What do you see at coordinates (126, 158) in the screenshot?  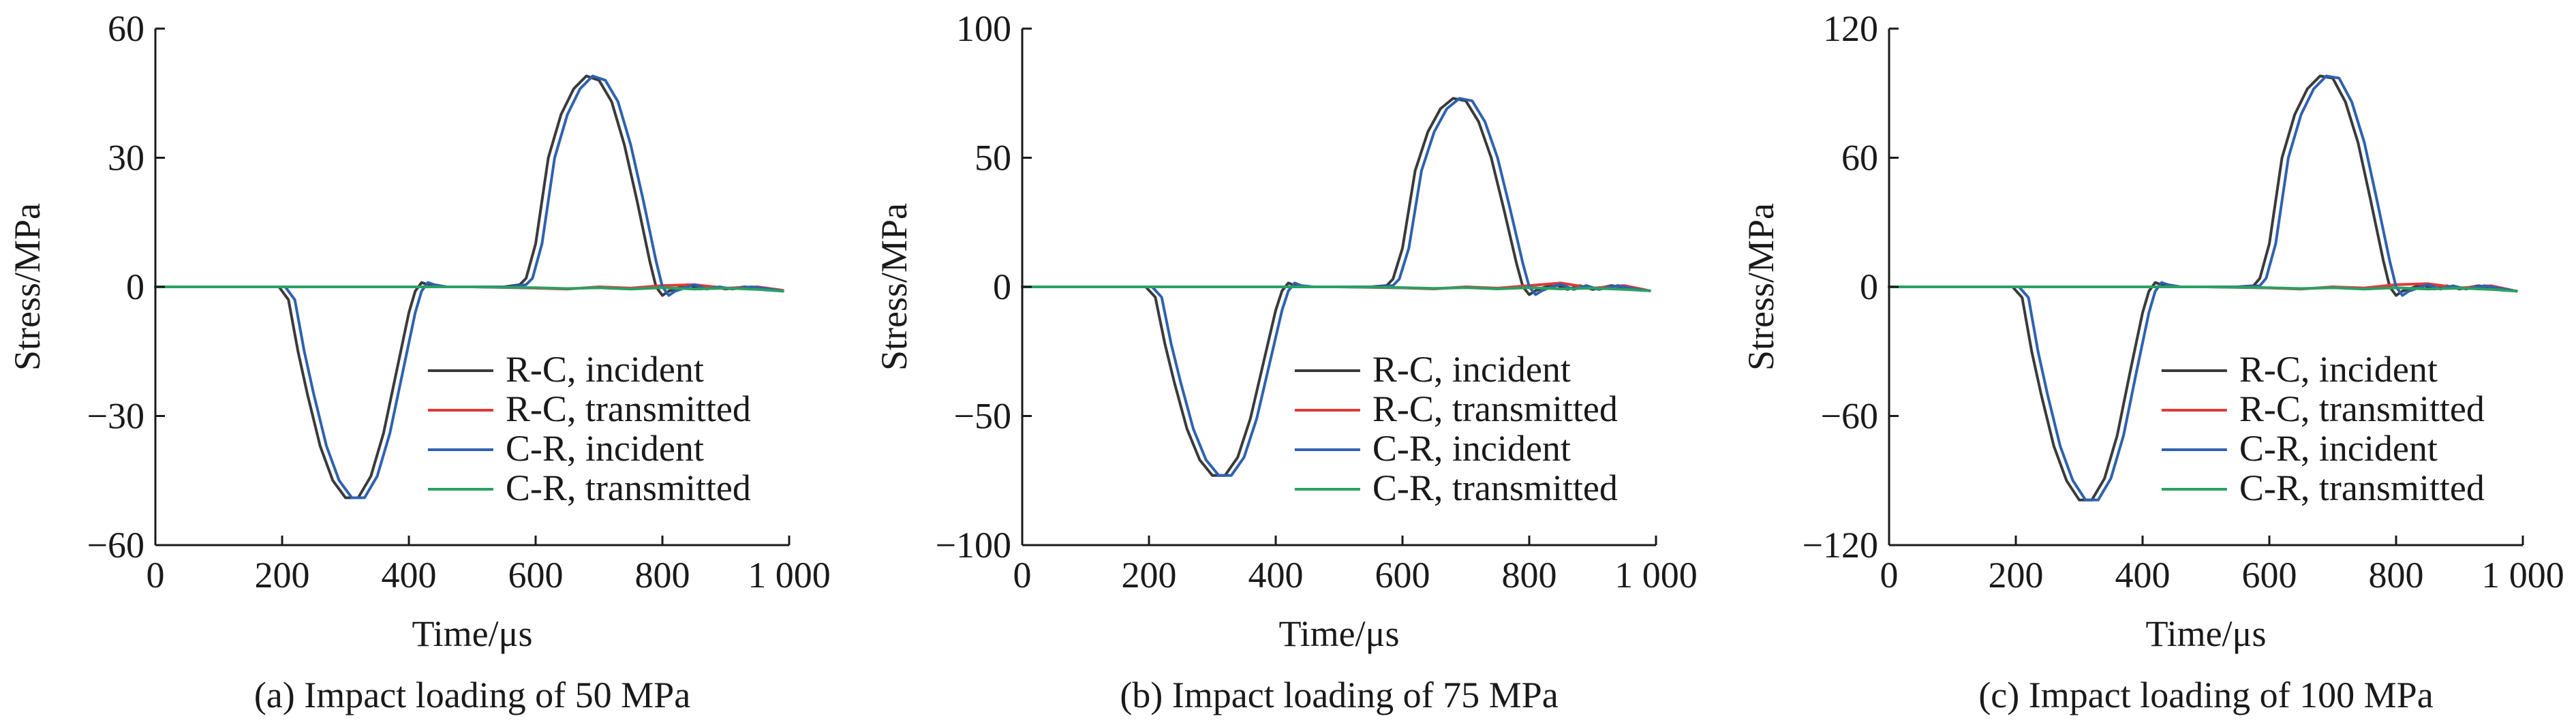 I see `y-tick-label: 30` at bounding box center [126, 158].